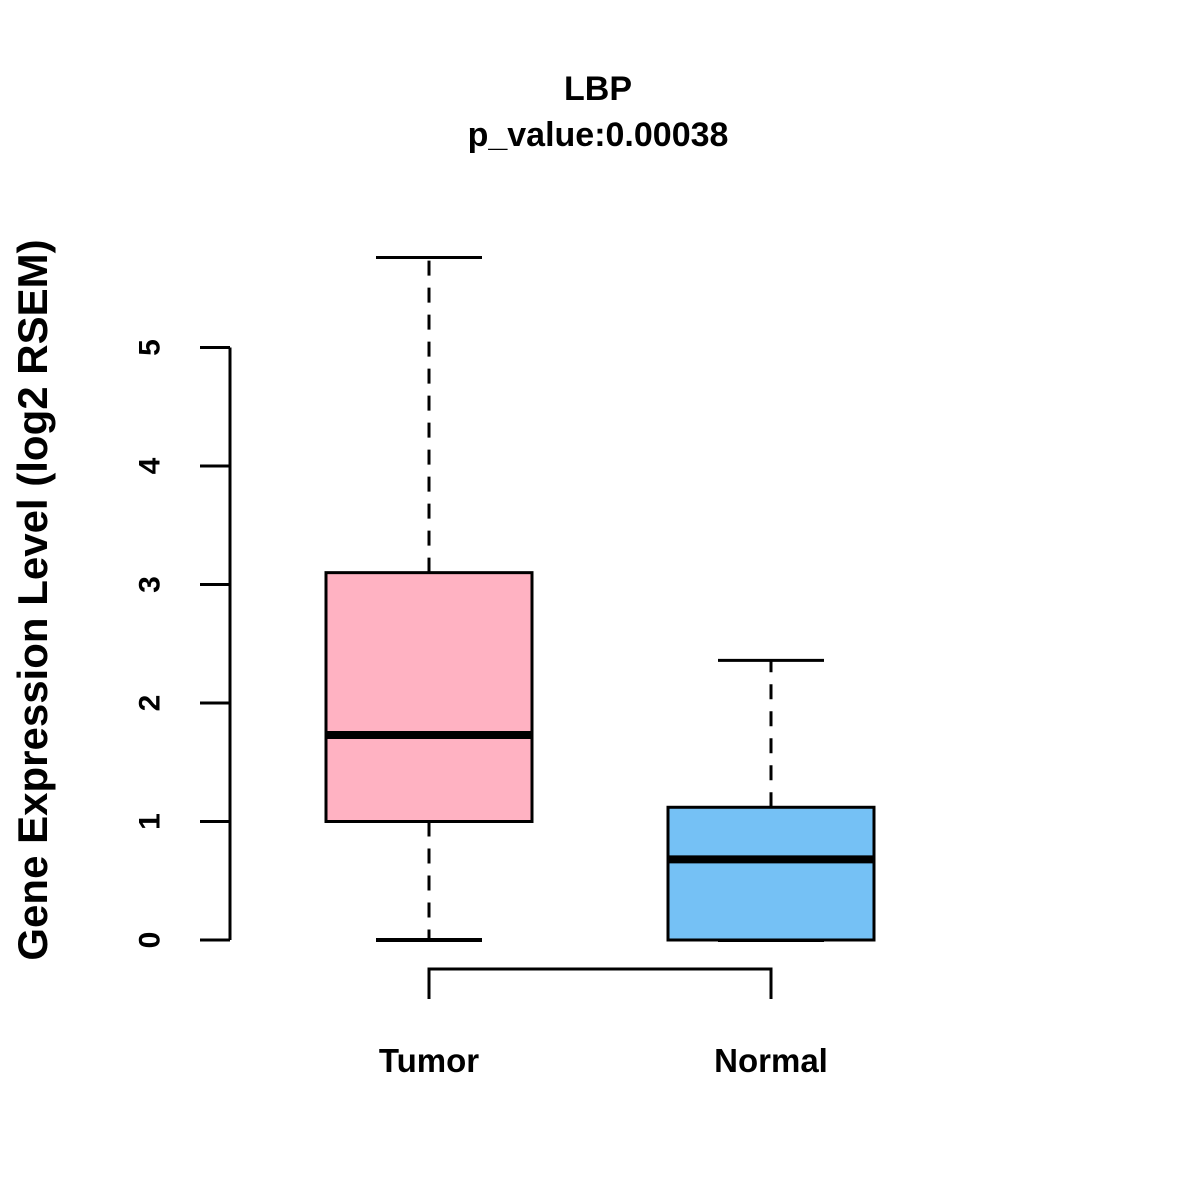 This screenshot has width=1200, height=1200. What do you see at coordinates (600, 983) in the screenshot?
I see `comparison-bracket` at bounding box center [600, 983].